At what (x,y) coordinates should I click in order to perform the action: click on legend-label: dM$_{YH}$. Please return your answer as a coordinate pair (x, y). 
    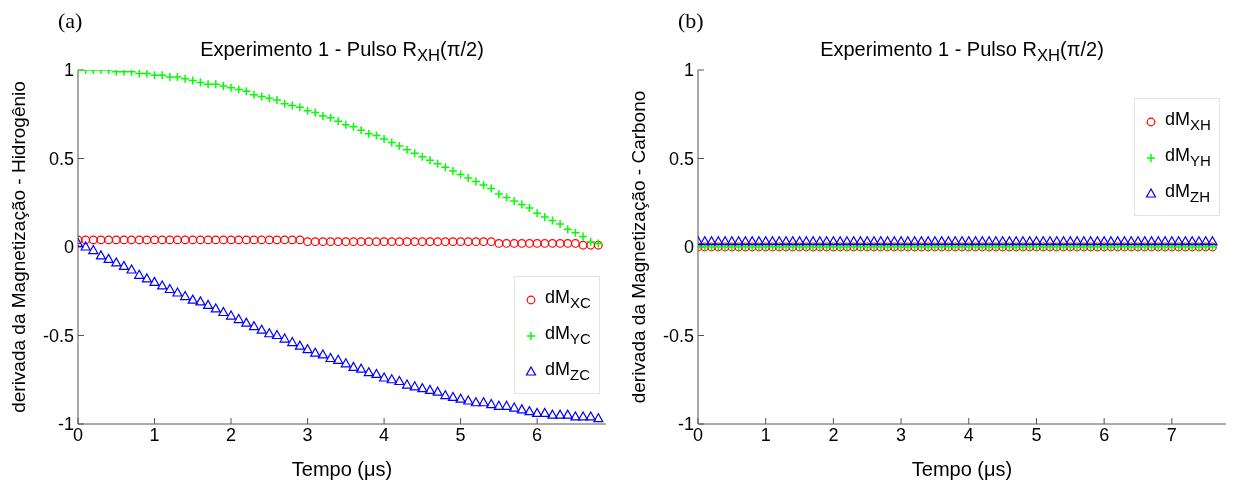
    Looking at the image, I should click on (1188, 157).